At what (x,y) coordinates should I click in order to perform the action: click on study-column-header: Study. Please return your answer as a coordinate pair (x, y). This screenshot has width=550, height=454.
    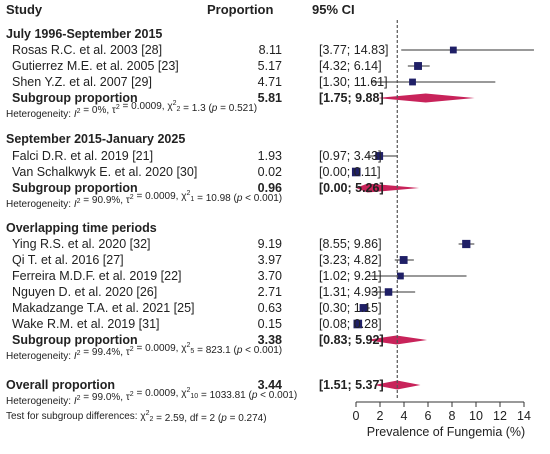
    Looking at the image, I should click on (24, 9).